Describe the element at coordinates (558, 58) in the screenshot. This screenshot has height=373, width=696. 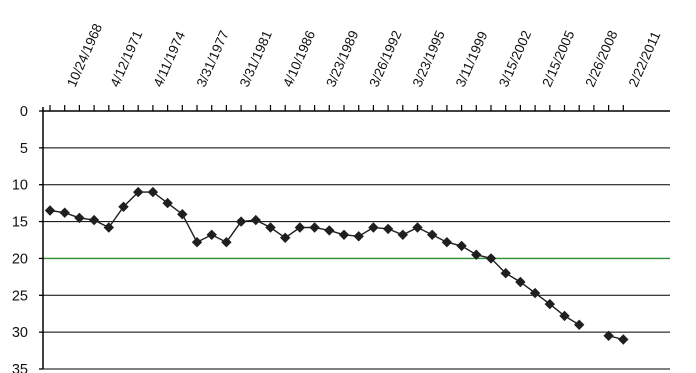
I see `x-tick-label: 2/15/2005` at that location.